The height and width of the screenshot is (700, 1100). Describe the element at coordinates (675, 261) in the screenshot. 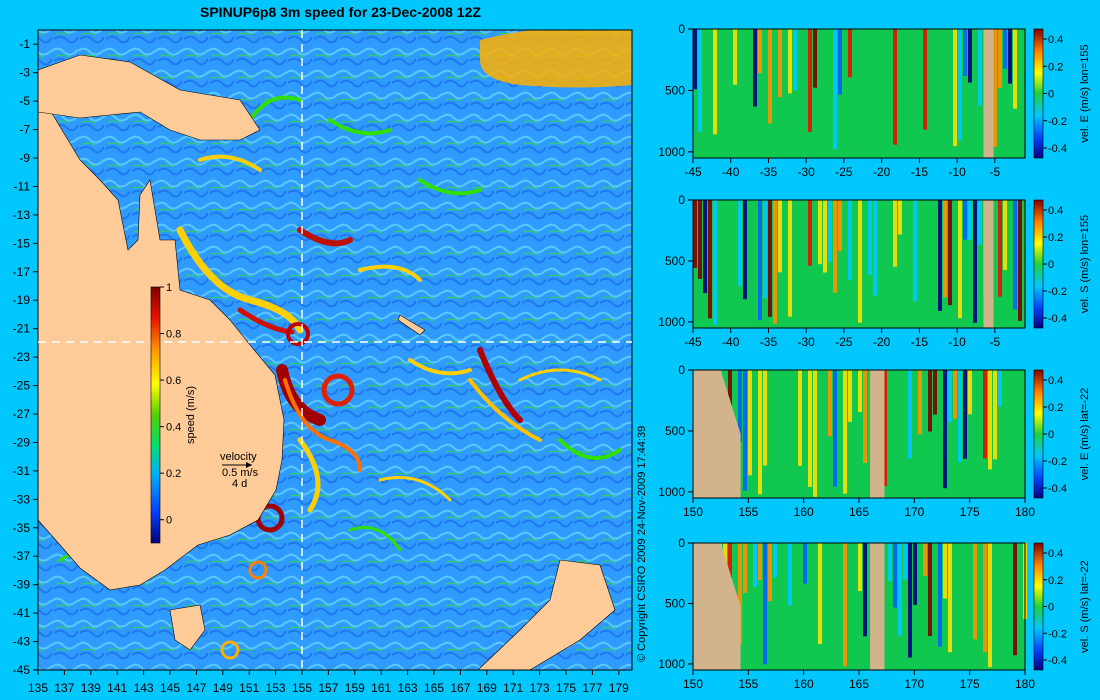

I see `section-y-tick-label: 500` at that location.